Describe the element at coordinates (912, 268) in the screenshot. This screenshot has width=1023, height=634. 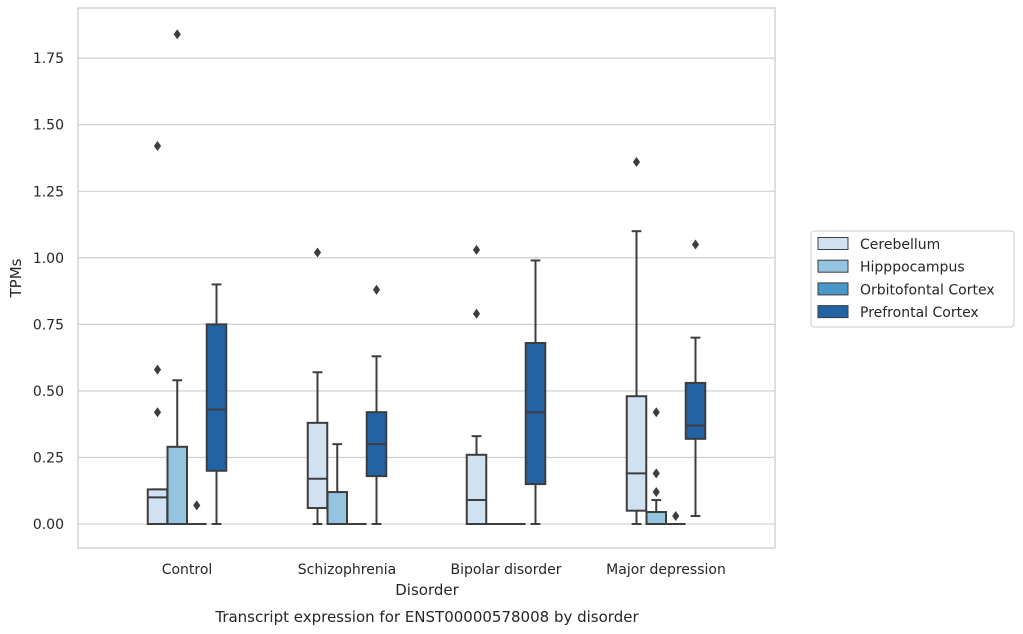
I see `legend-label: Hipppocampus` at that location.